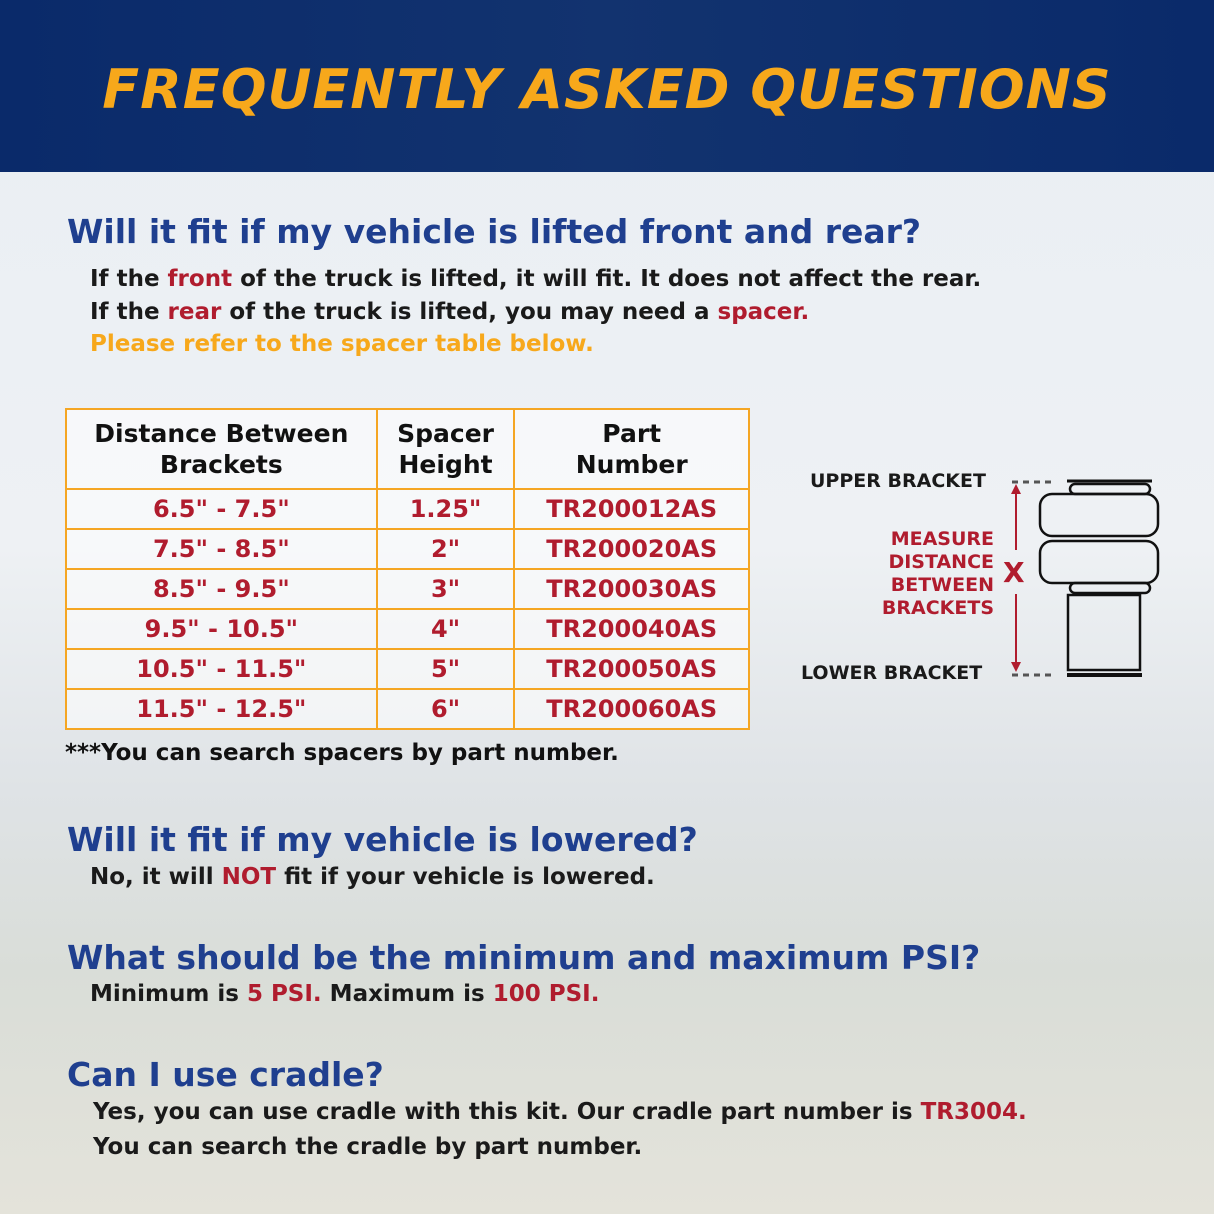 The width and height of the screenshot is (1214, 1214). Describe the element at coordinates (221, 449) in the screenshot. I see `column-header: Distance Between Brackets` at that location.